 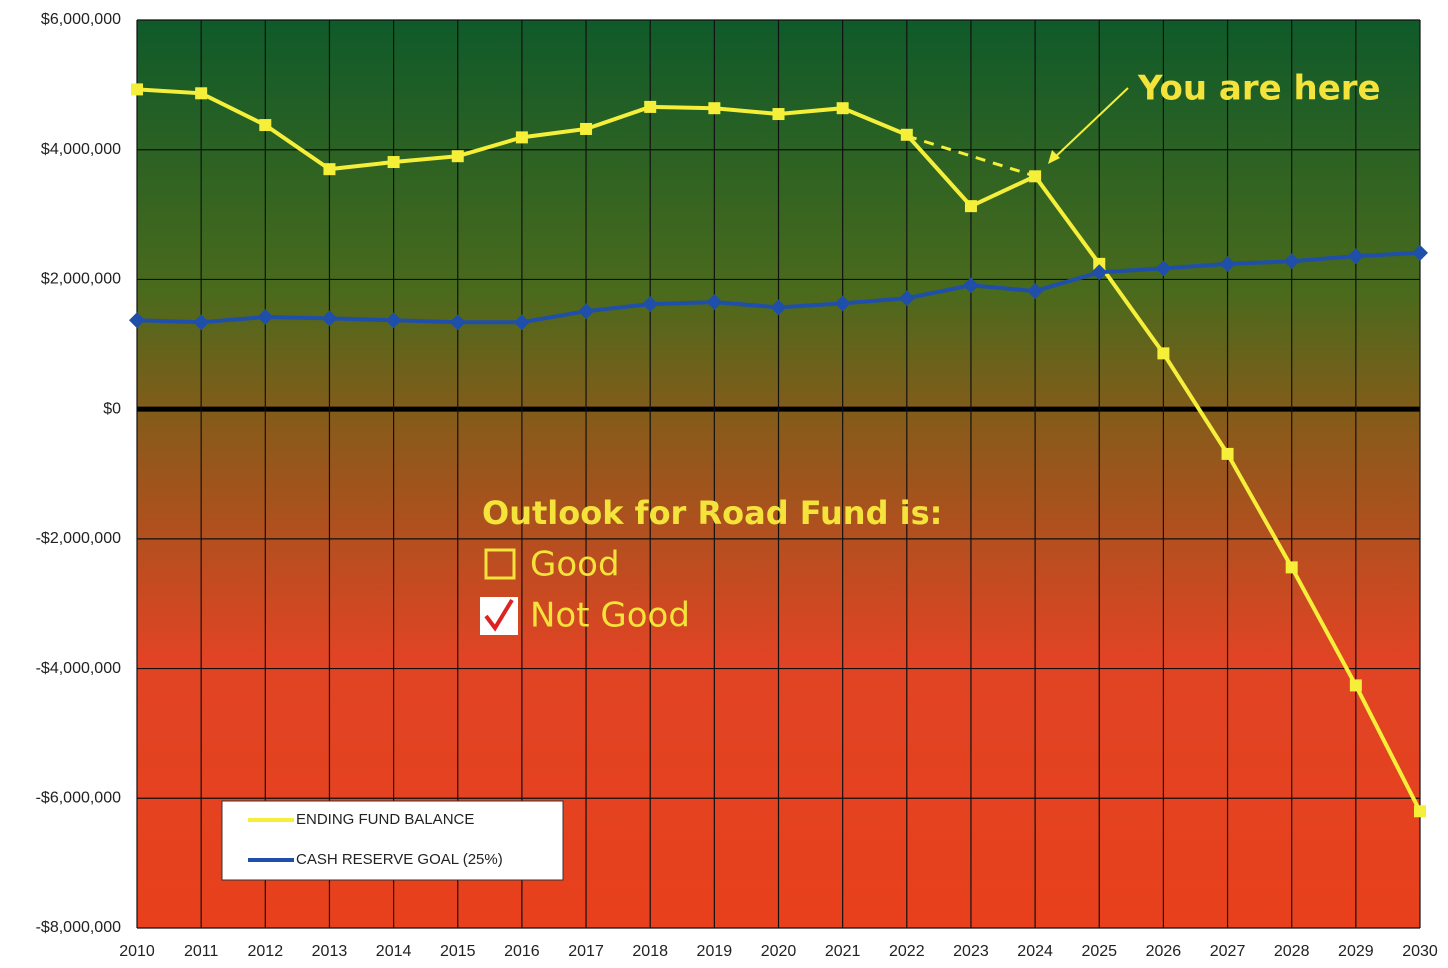 What do you see at coordinates (972, 156) in the screenshot?
I see `projection-dash` at bounding box center [972, 156].